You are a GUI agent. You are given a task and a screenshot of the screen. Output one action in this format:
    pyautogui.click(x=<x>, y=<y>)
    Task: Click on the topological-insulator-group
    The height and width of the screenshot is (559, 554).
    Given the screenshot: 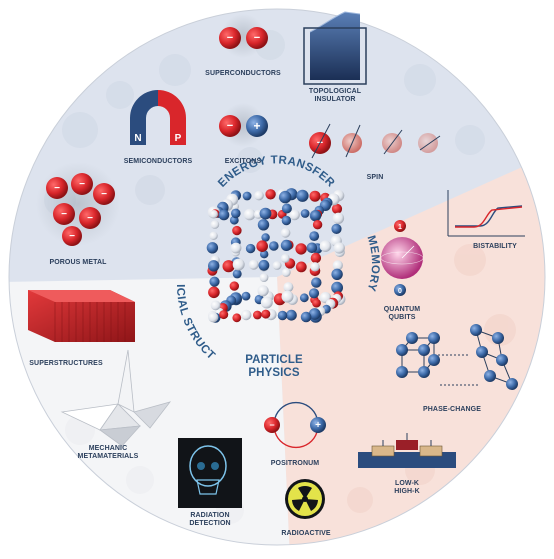 What is the action you would take?
    pyautogui.click(x=335, y=48)
    